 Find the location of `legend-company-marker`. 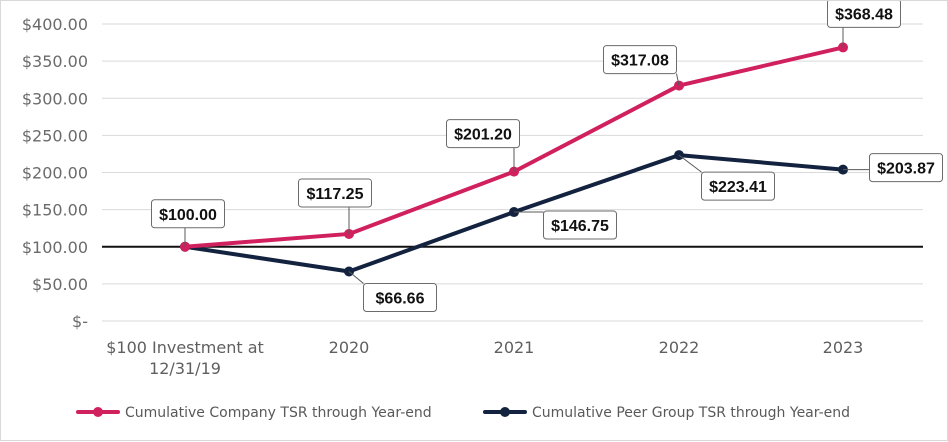

legend-company-marker is located at coordinates (98, 412).